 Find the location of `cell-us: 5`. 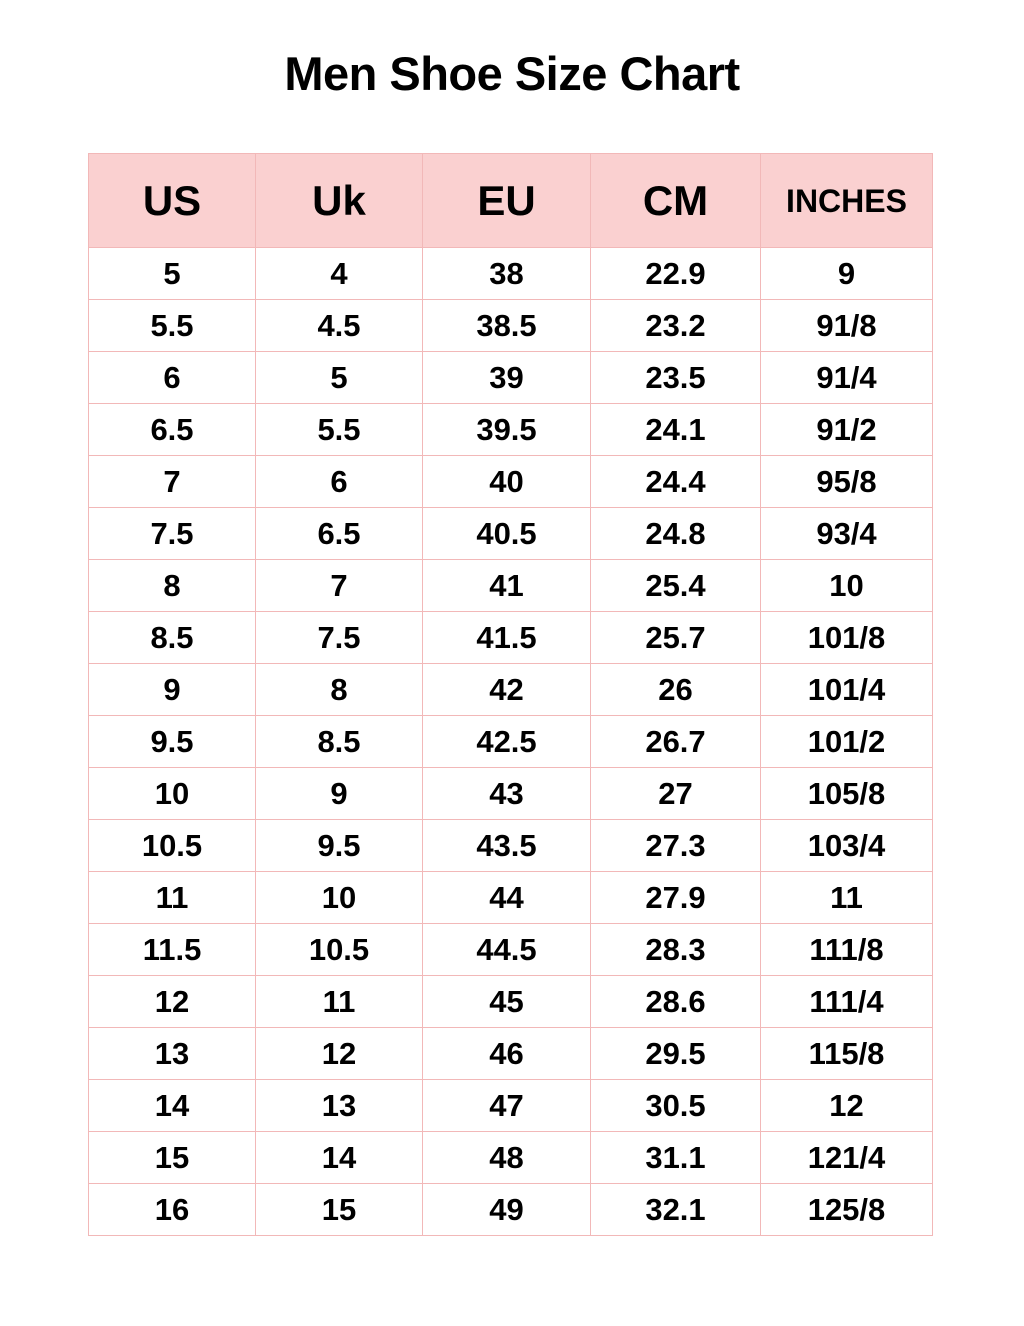

cell-us: 5 is located at coordinates (172, 273).